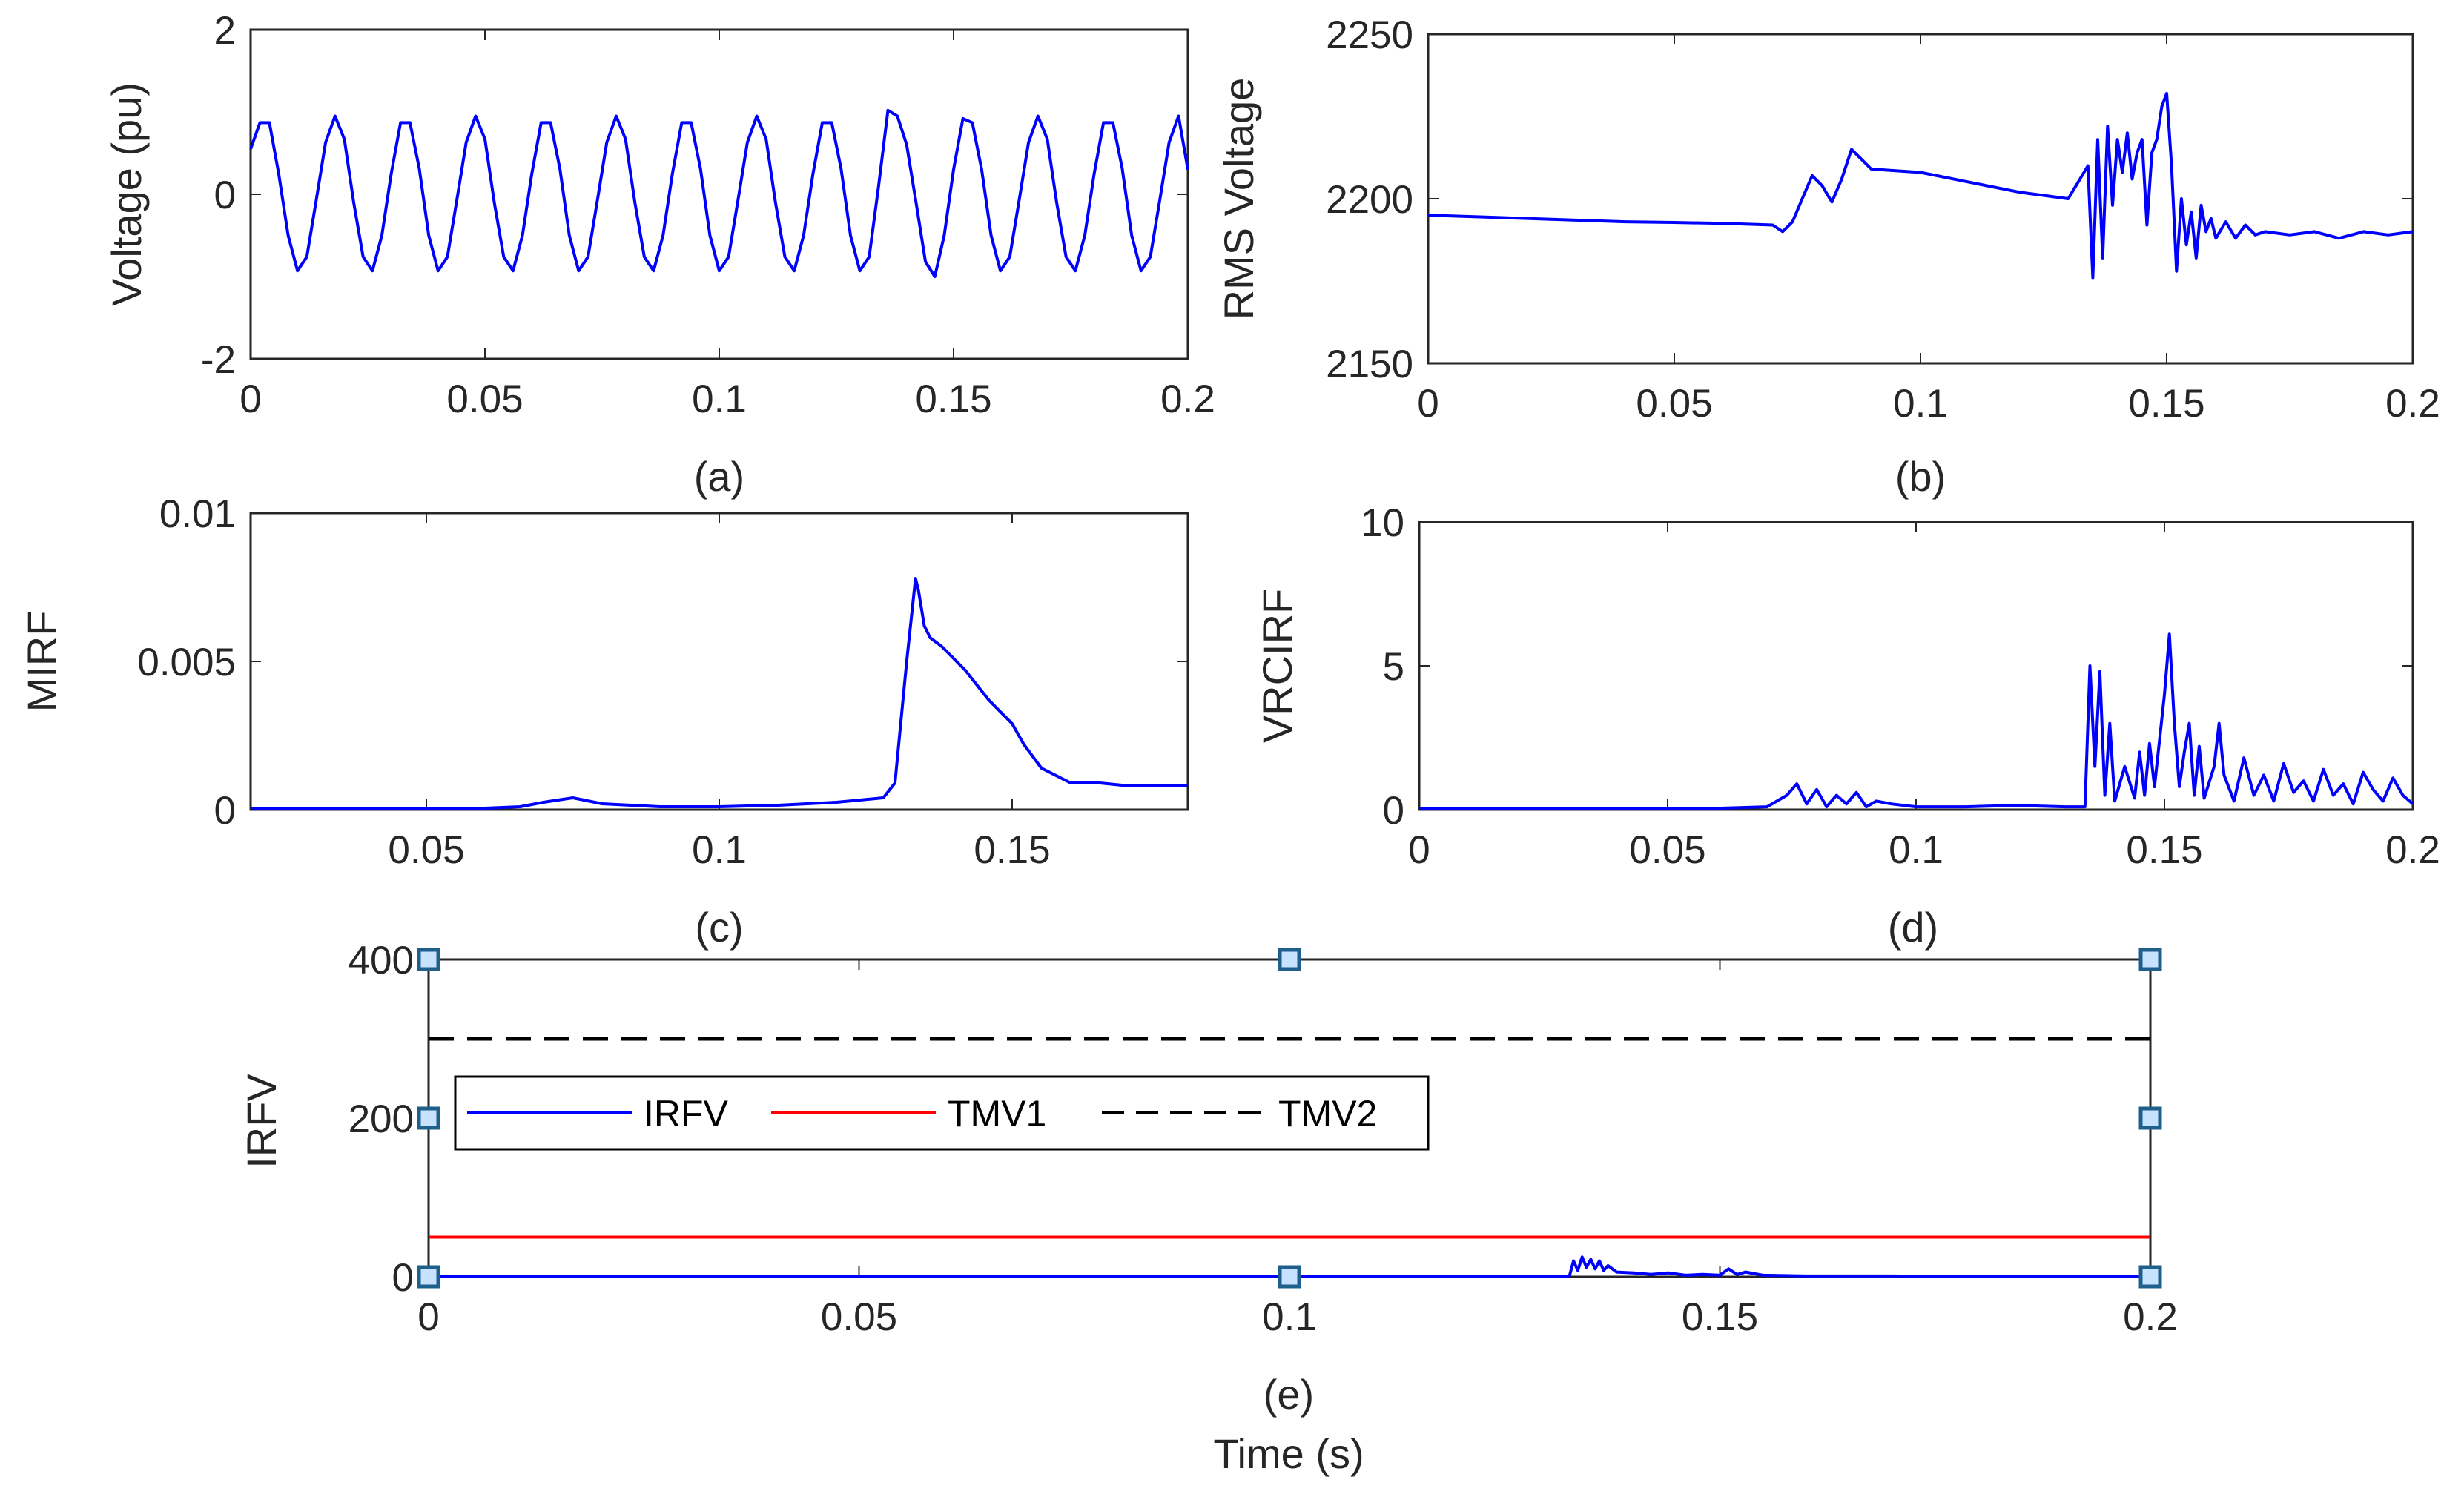 This screenshot has width=2464, height=1497. I want to click on panel-d-xtick-label: 0.15, so click(2164, 850).